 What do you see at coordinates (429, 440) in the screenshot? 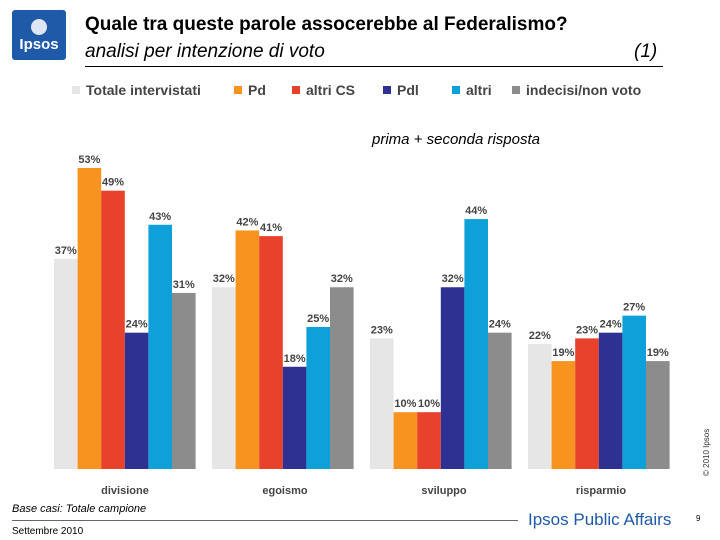
I see `bar-sviluppo-altri-cs` at bounding box center [429, 440].